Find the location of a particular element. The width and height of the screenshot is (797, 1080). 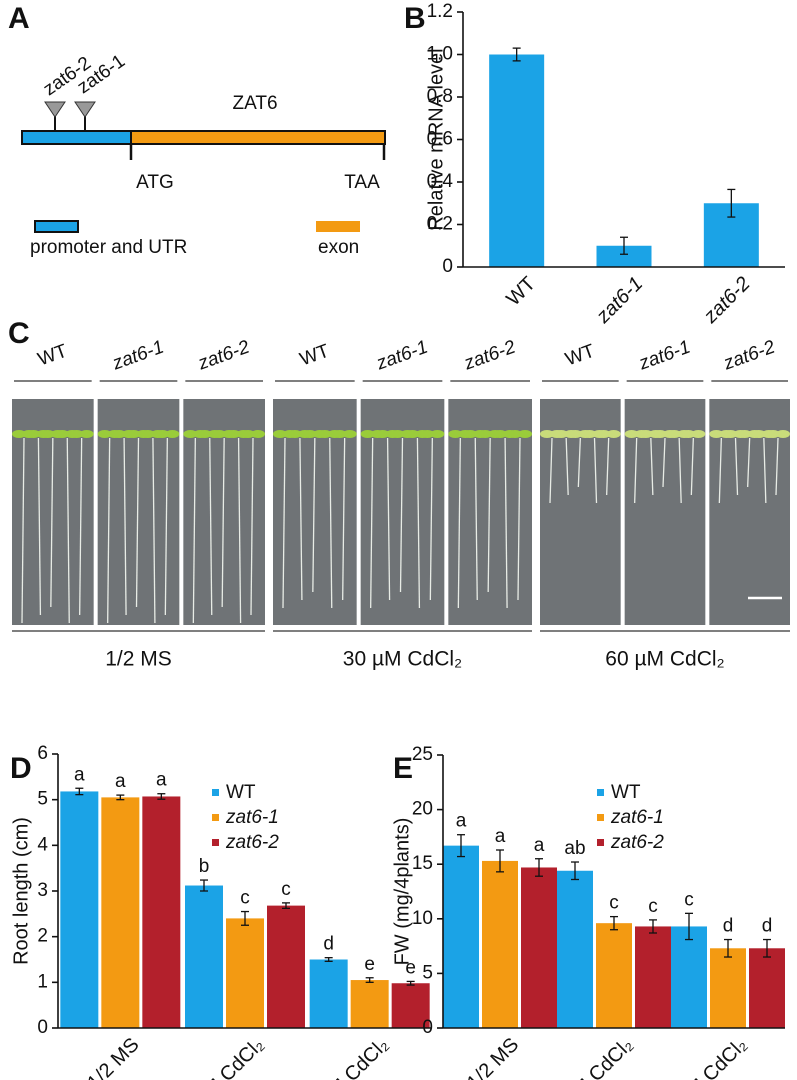

exon-box is located at coordinates (258, 137).